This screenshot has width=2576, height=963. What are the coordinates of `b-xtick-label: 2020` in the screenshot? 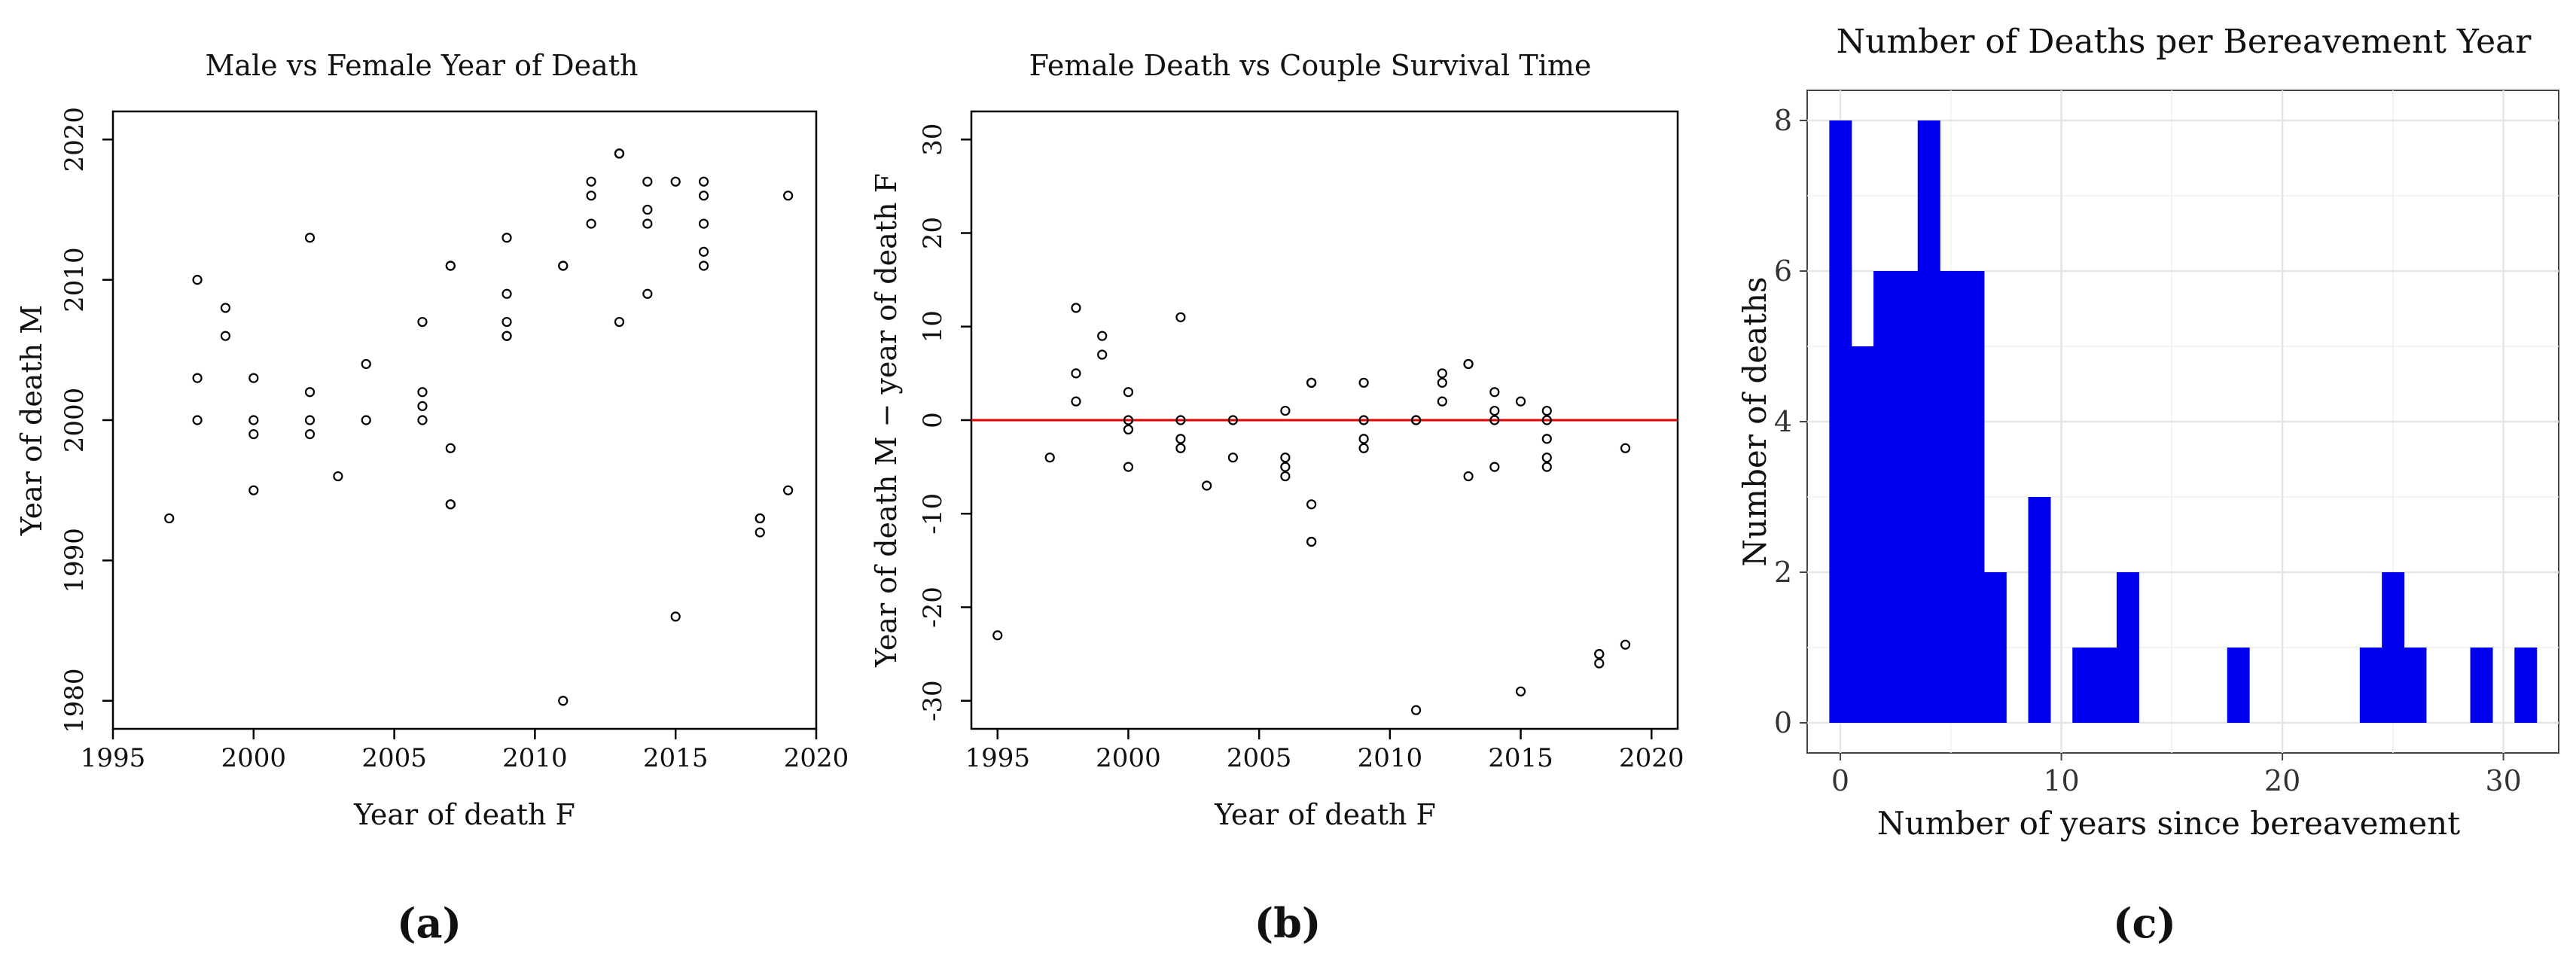 It's located at (1651, 758).